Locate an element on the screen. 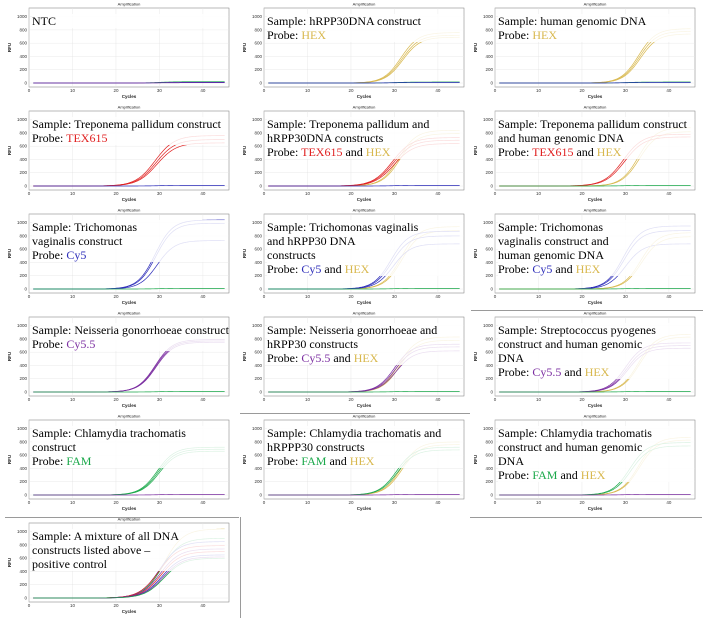 The image size is (706, 618). caption-line: DNA is located at coordinates (596, 358).